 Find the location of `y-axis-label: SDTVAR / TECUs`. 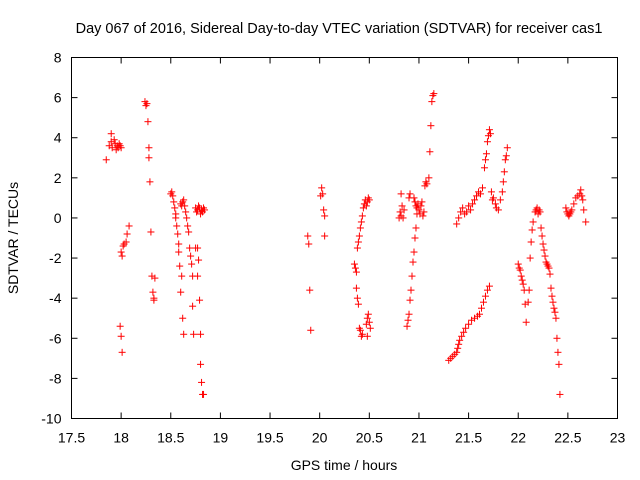

y-axis-label: SDTVAR / TECUs is located at coordinates (13, 238).